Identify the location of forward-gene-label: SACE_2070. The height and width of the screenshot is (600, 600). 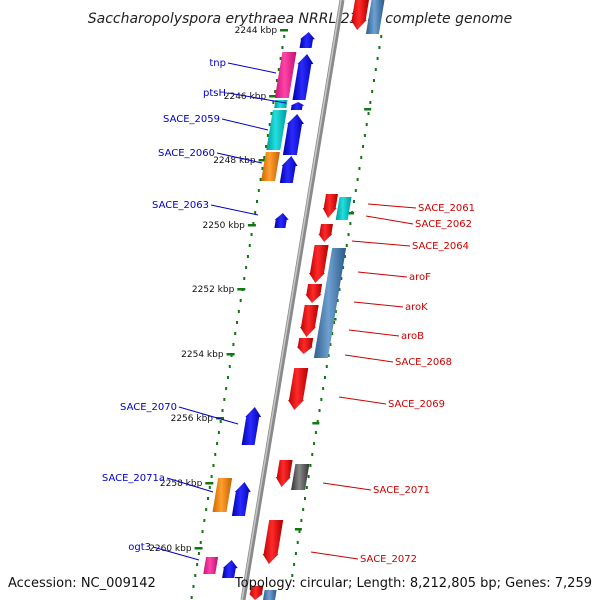
(148, 407).